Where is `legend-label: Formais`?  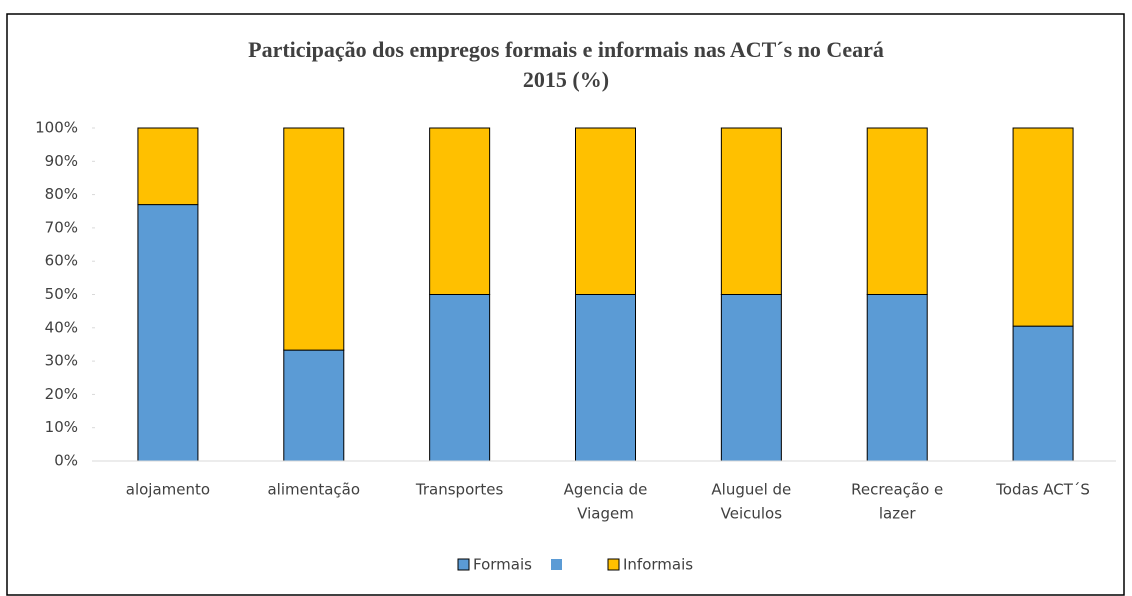
legend-label: Formais is located at coordinates (502, 565).